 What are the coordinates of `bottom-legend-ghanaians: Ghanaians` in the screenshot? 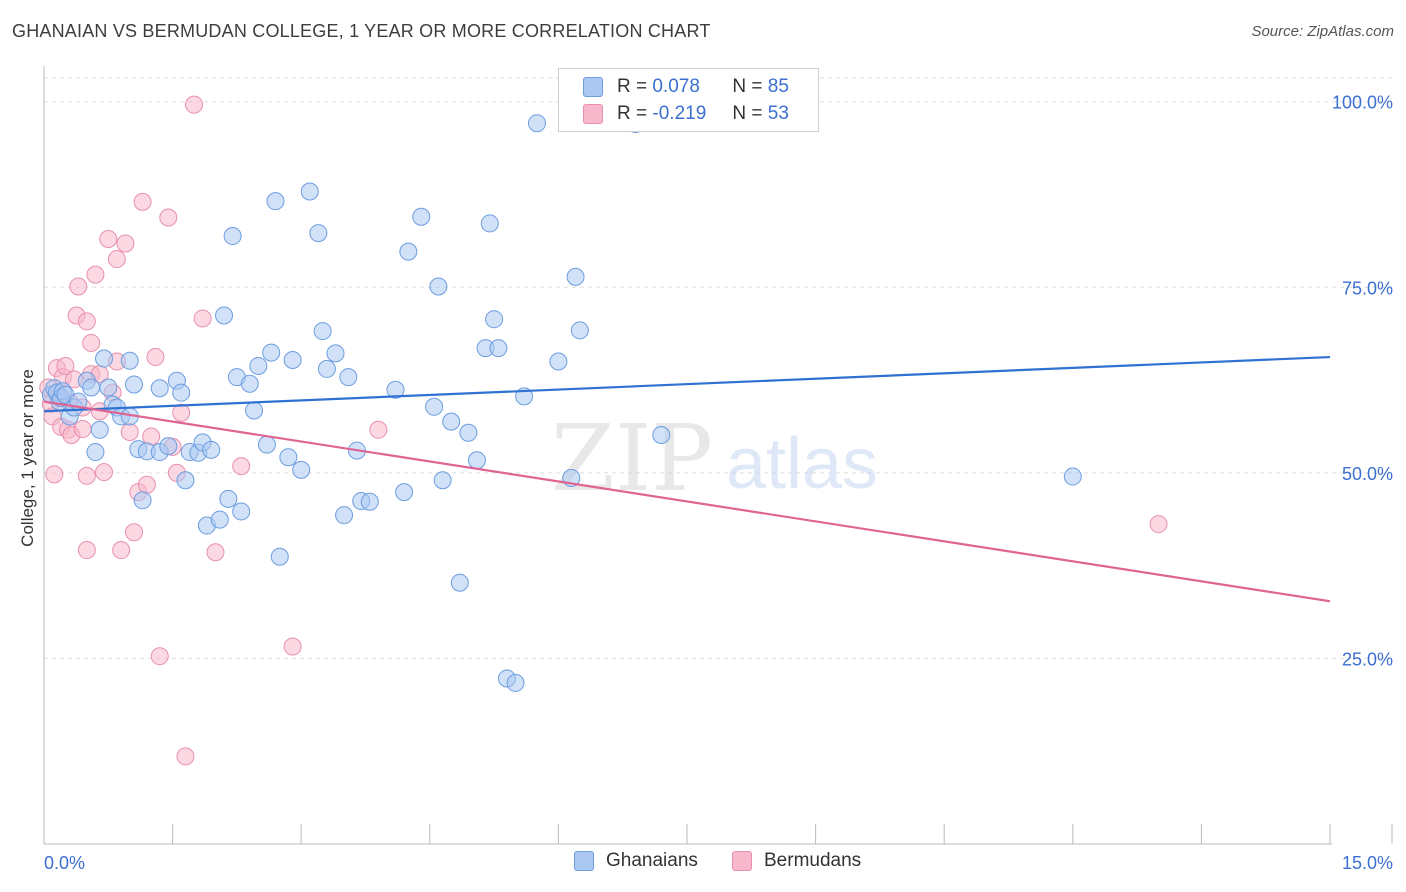 It's located at (636, 861).